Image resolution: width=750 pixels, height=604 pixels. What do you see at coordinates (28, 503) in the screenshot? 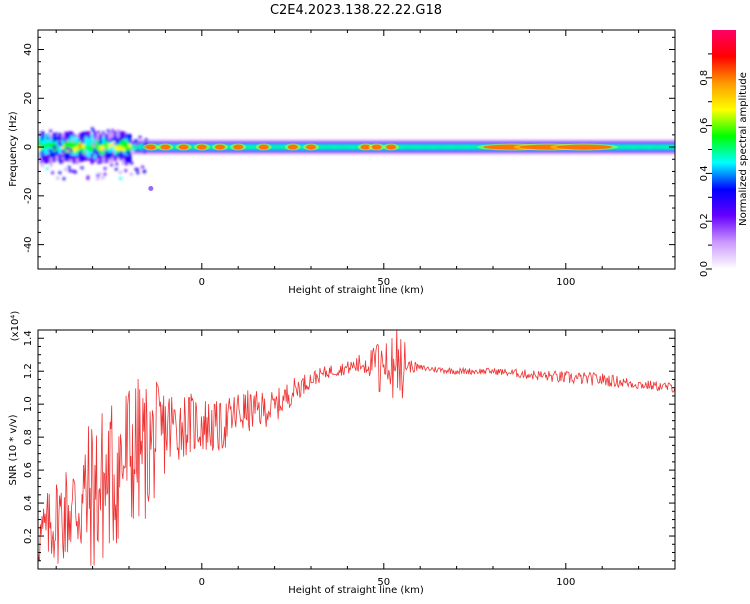
I see `y-tick-label: 0.4` at bounding box center [28, 503].